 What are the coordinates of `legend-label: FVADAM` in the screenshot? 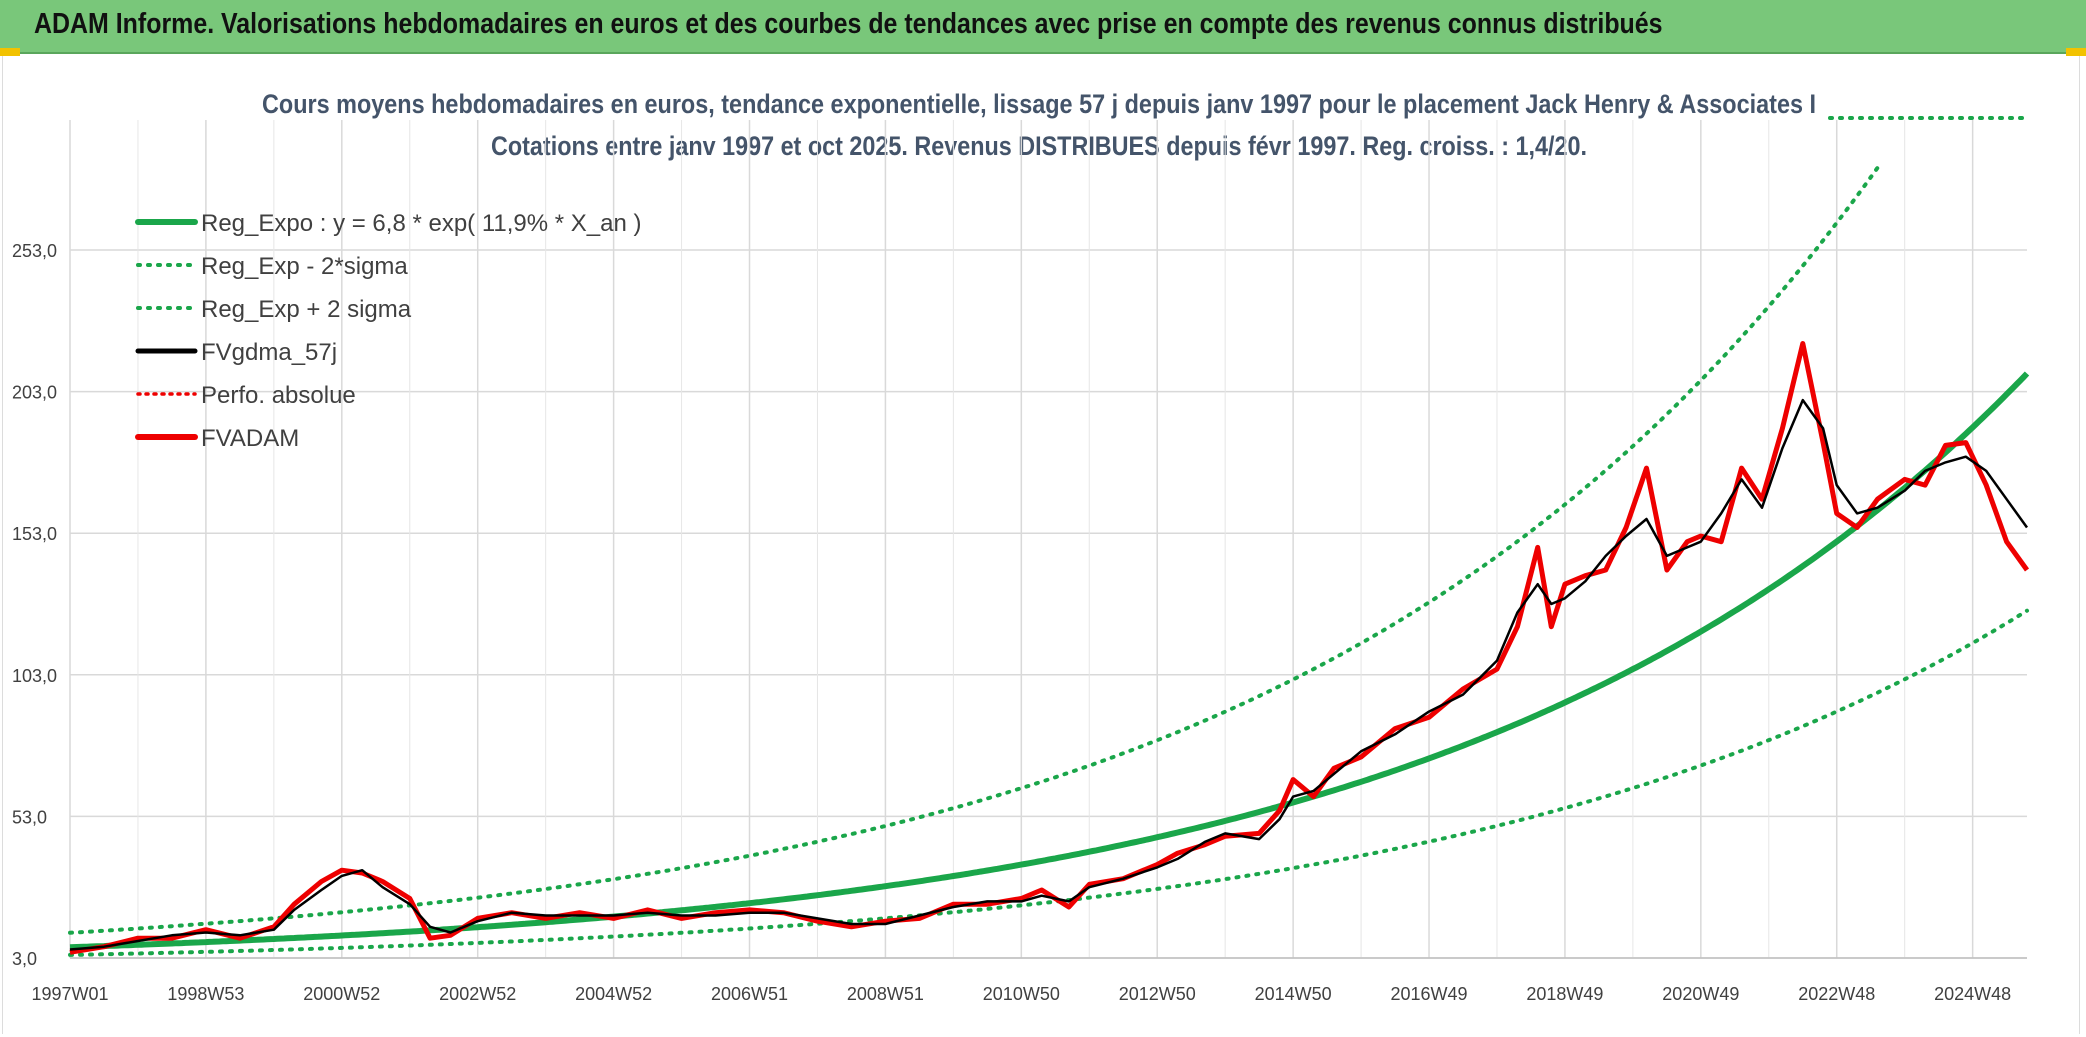 It's located at (250, 438).